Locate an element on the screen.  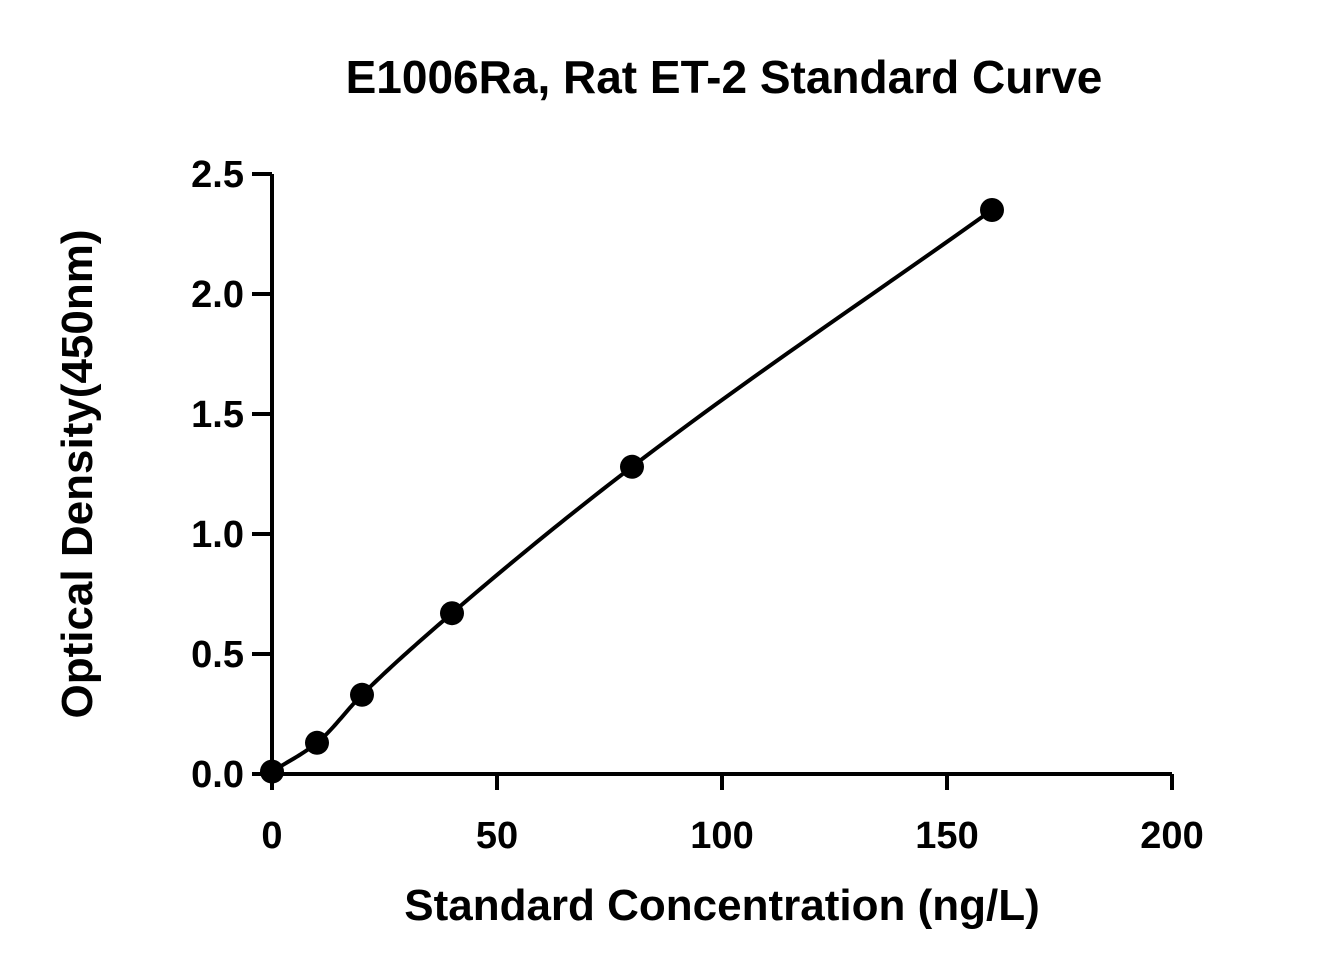
x-axis-label: Standard Concentration (ng/L) is located at coordinates (722, 905).